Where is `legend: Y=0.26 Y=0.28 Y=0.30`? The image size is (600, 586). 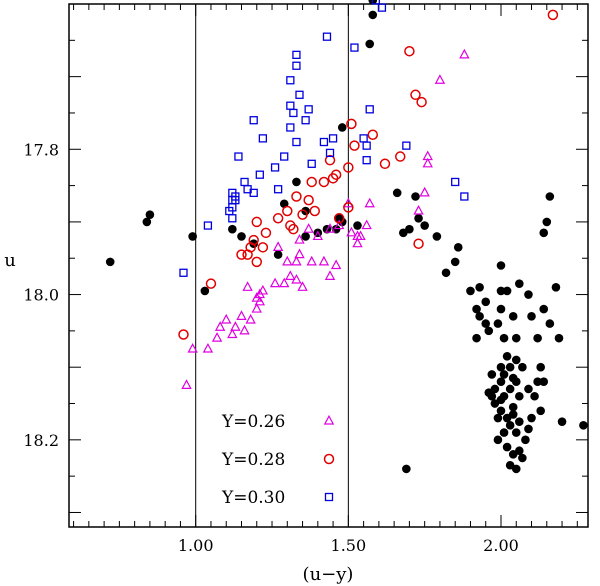 legend: Y=0.26 Y=0.28 Y=0.30 is located at coordinates (278, 460).